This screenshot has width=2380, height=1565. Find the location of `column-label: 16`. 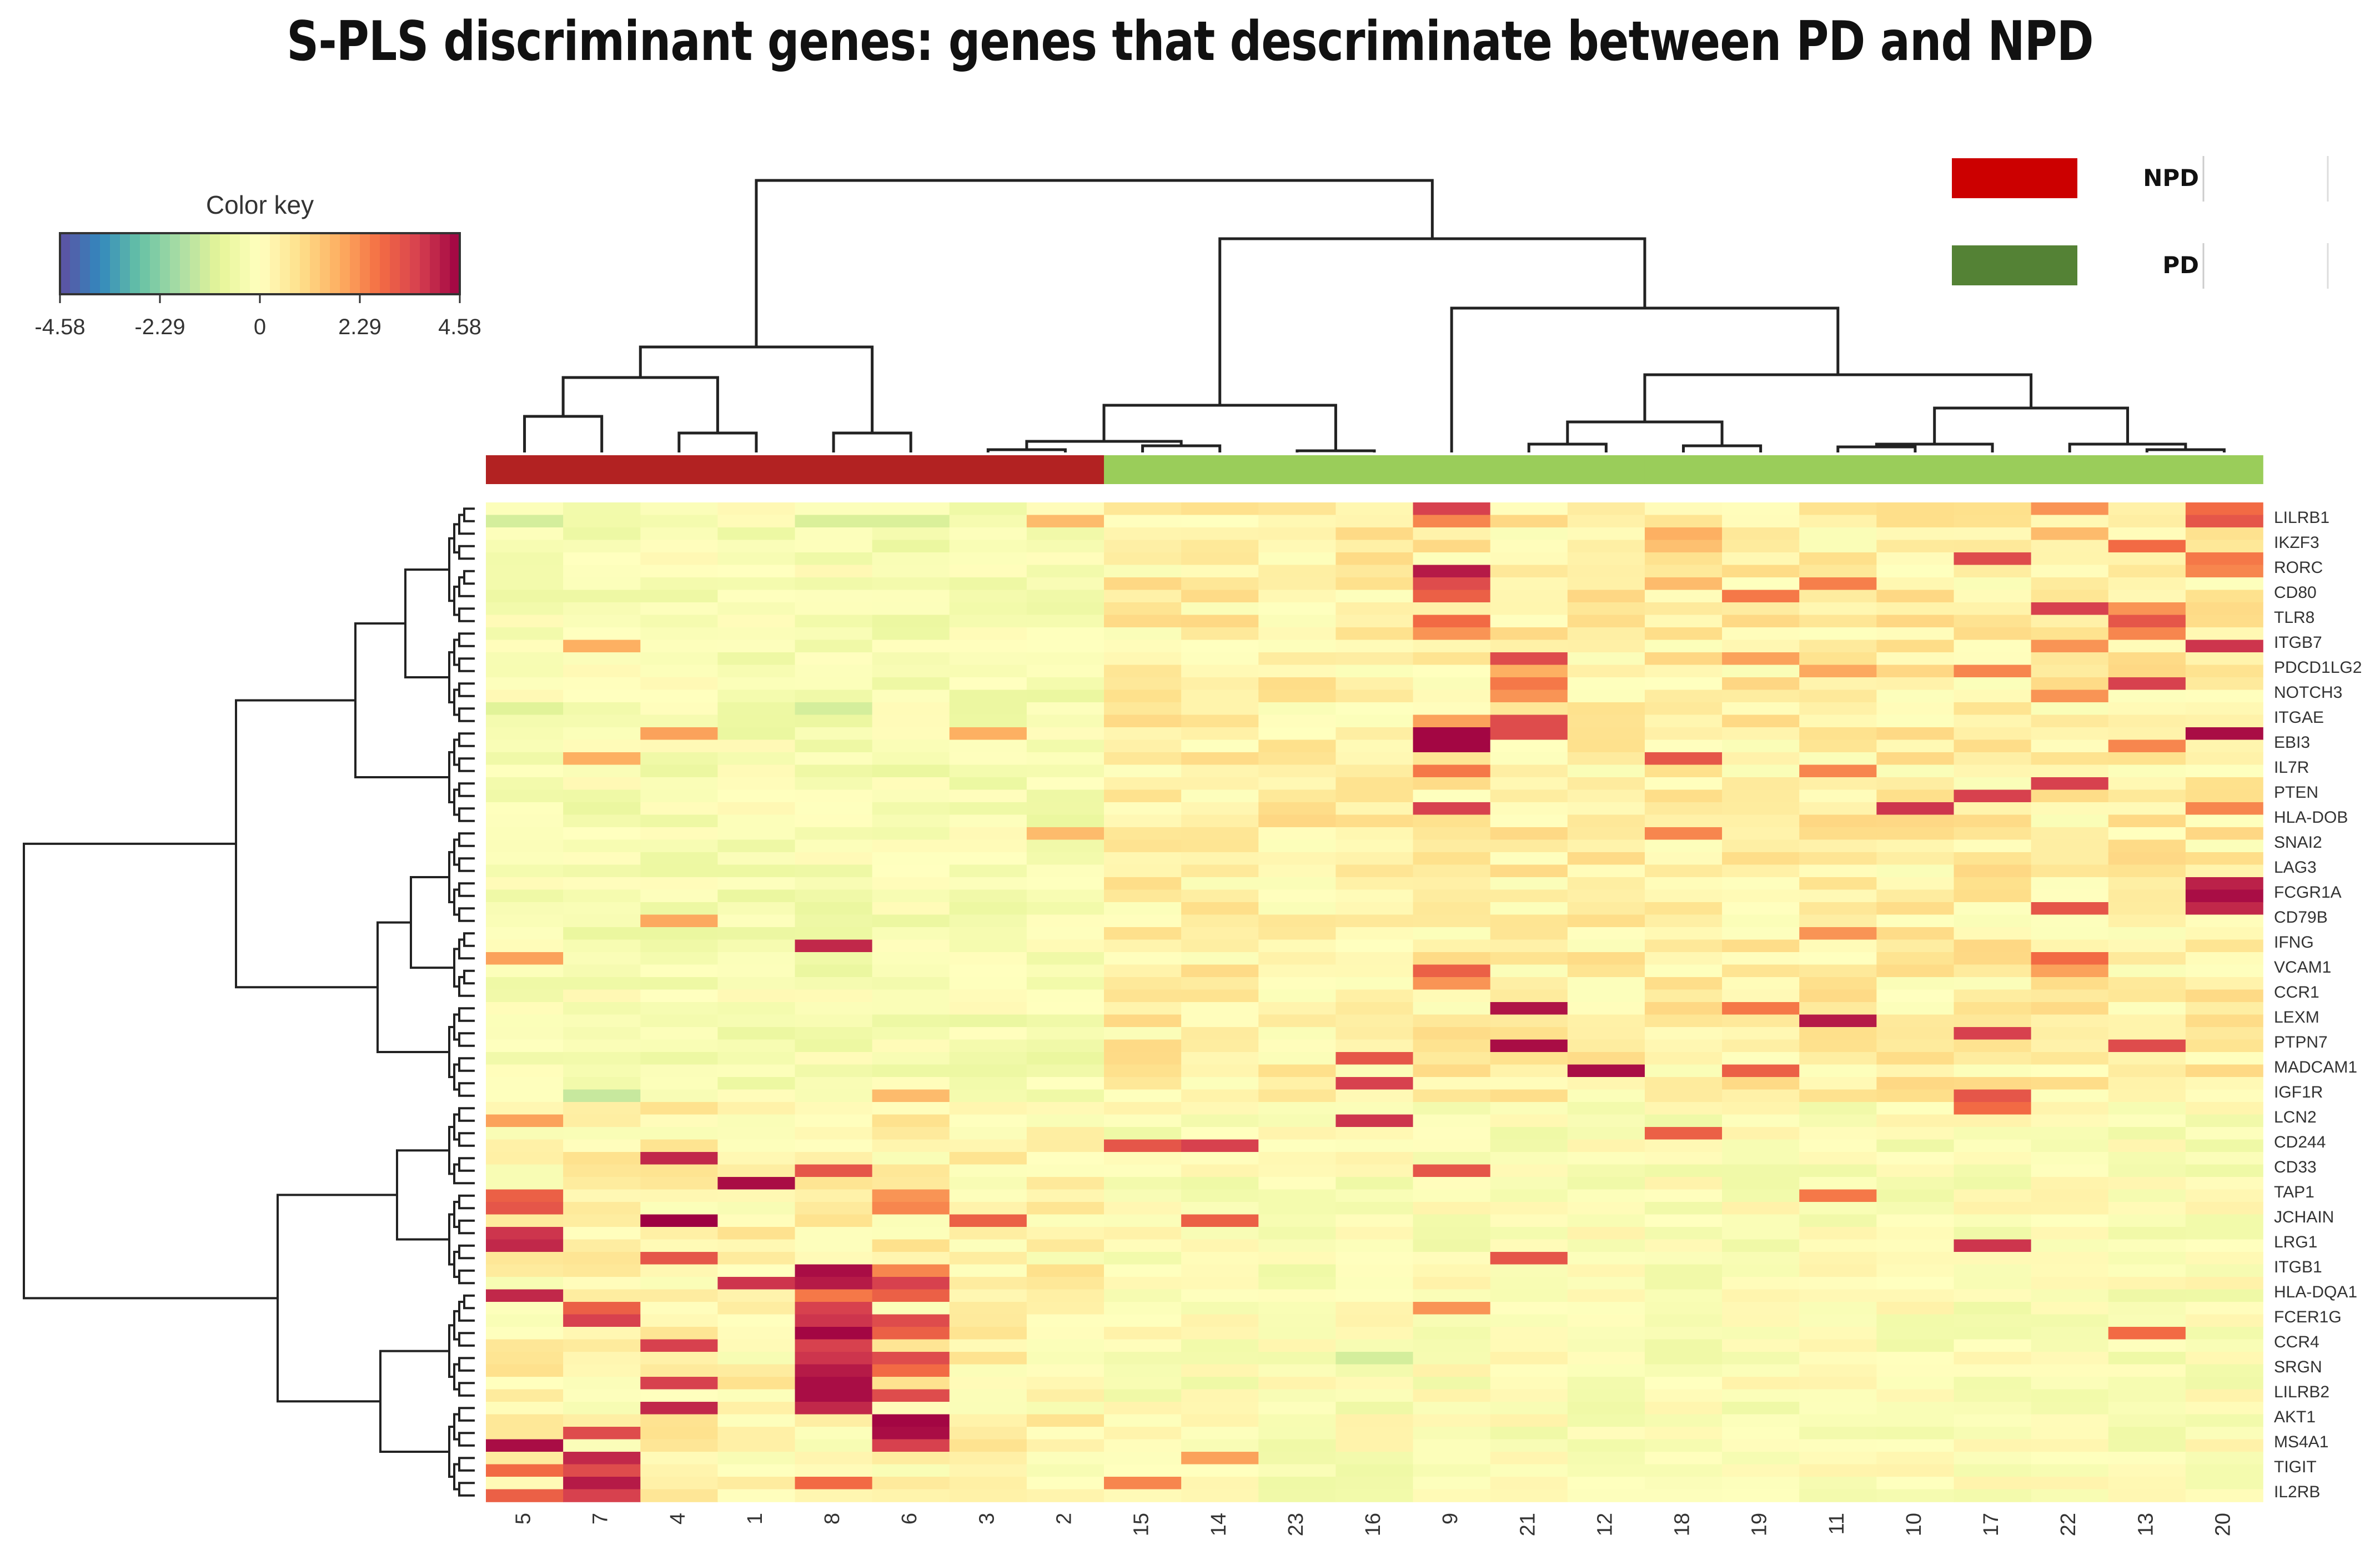

column-label: 16 is located at coordinates (1373, 1524).